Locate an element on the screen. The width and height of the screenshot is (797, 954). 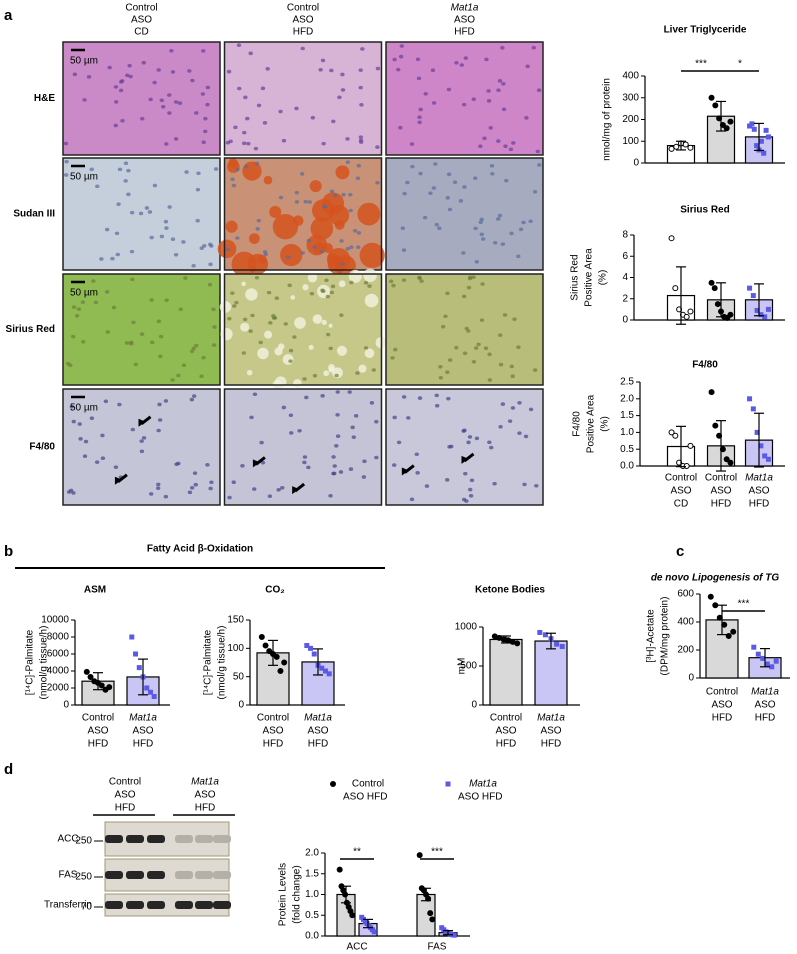
y-tick-label: 4 is located at coordinates (625, 277).